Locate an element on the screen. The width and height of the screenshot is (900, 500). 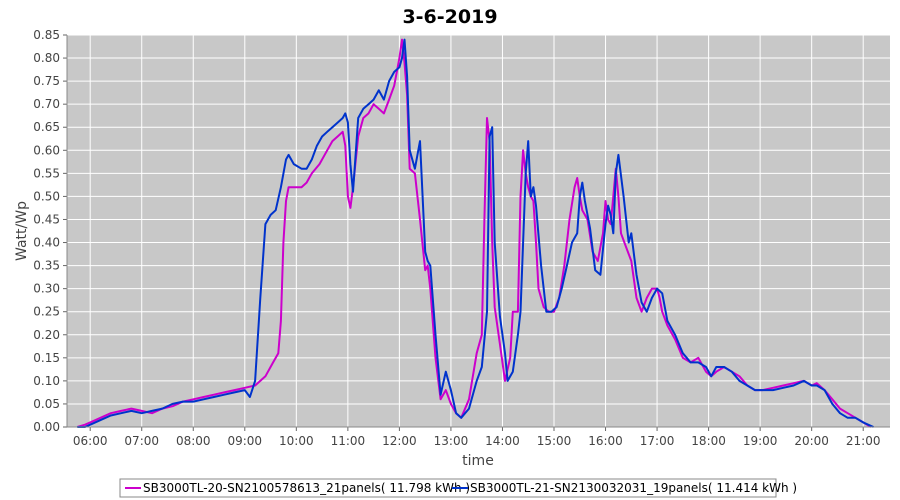
legend-box is located at coordinates (448, 488).